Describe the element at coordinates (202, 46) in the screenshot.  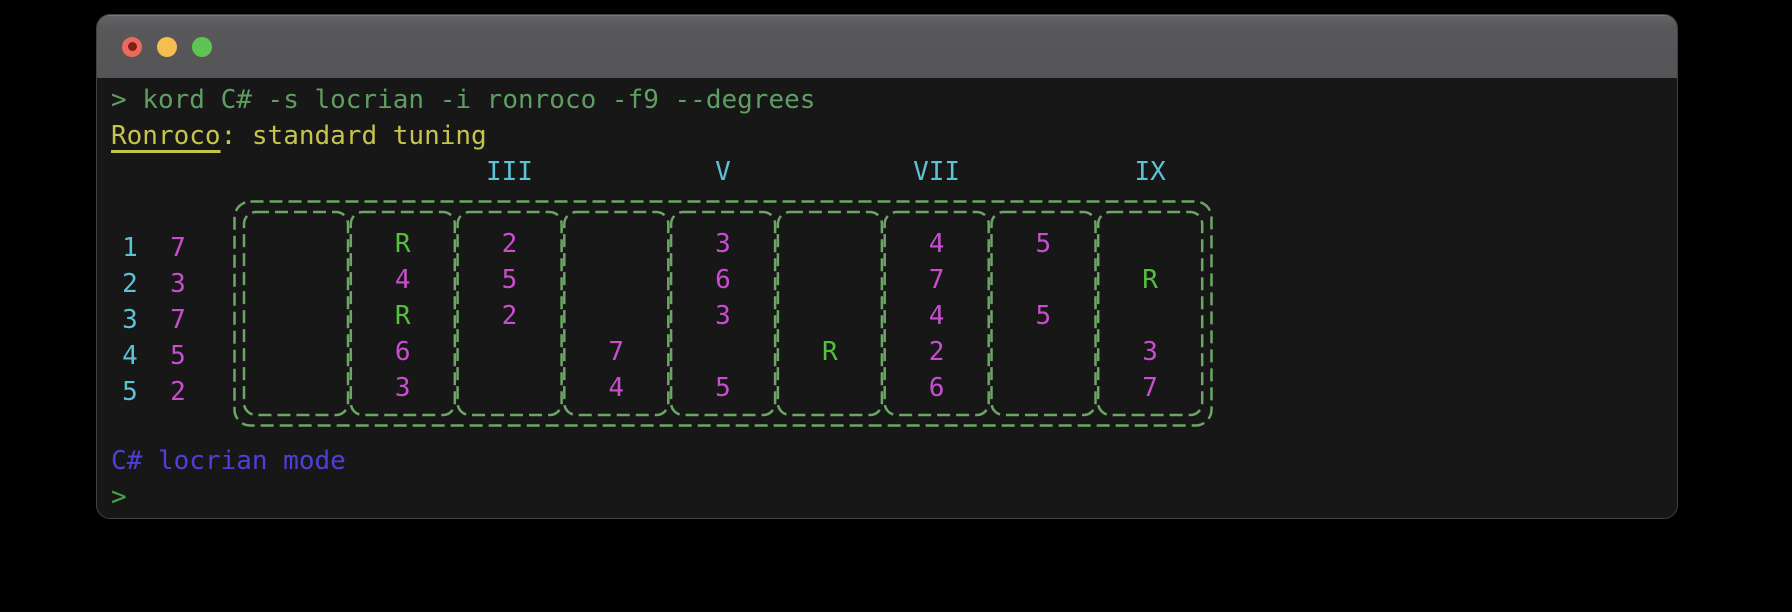
I see `zoom-button` at that location.